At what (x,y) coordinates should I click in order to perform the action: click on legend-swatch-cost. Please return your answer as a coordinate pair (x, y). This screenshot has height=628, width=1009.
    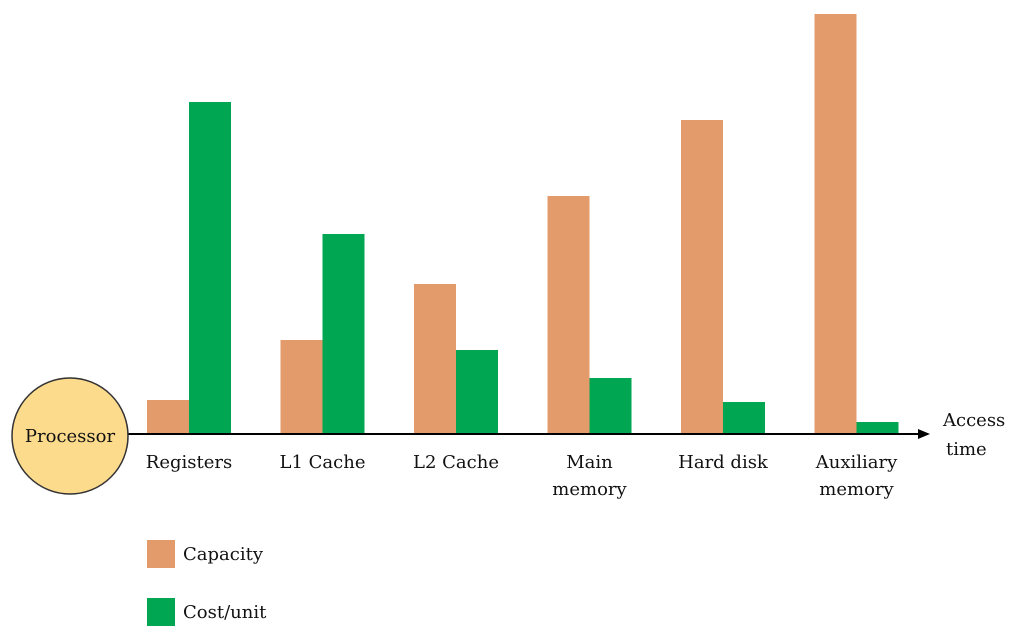
    Looking at the image, I should click on (161, 612).